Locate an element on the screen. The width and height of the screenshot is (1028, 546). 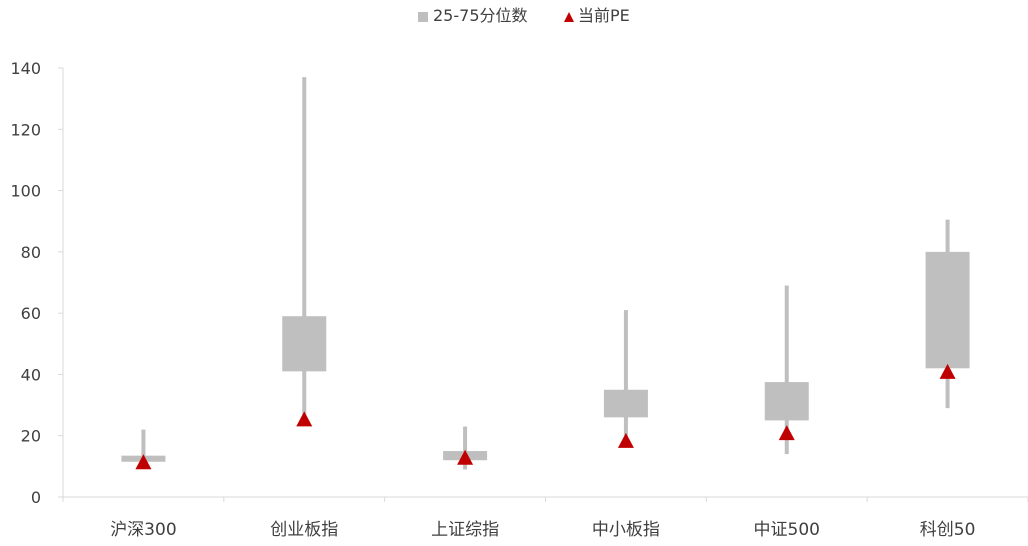
y-tick-label: 60 is located at coordinates (31, 313).